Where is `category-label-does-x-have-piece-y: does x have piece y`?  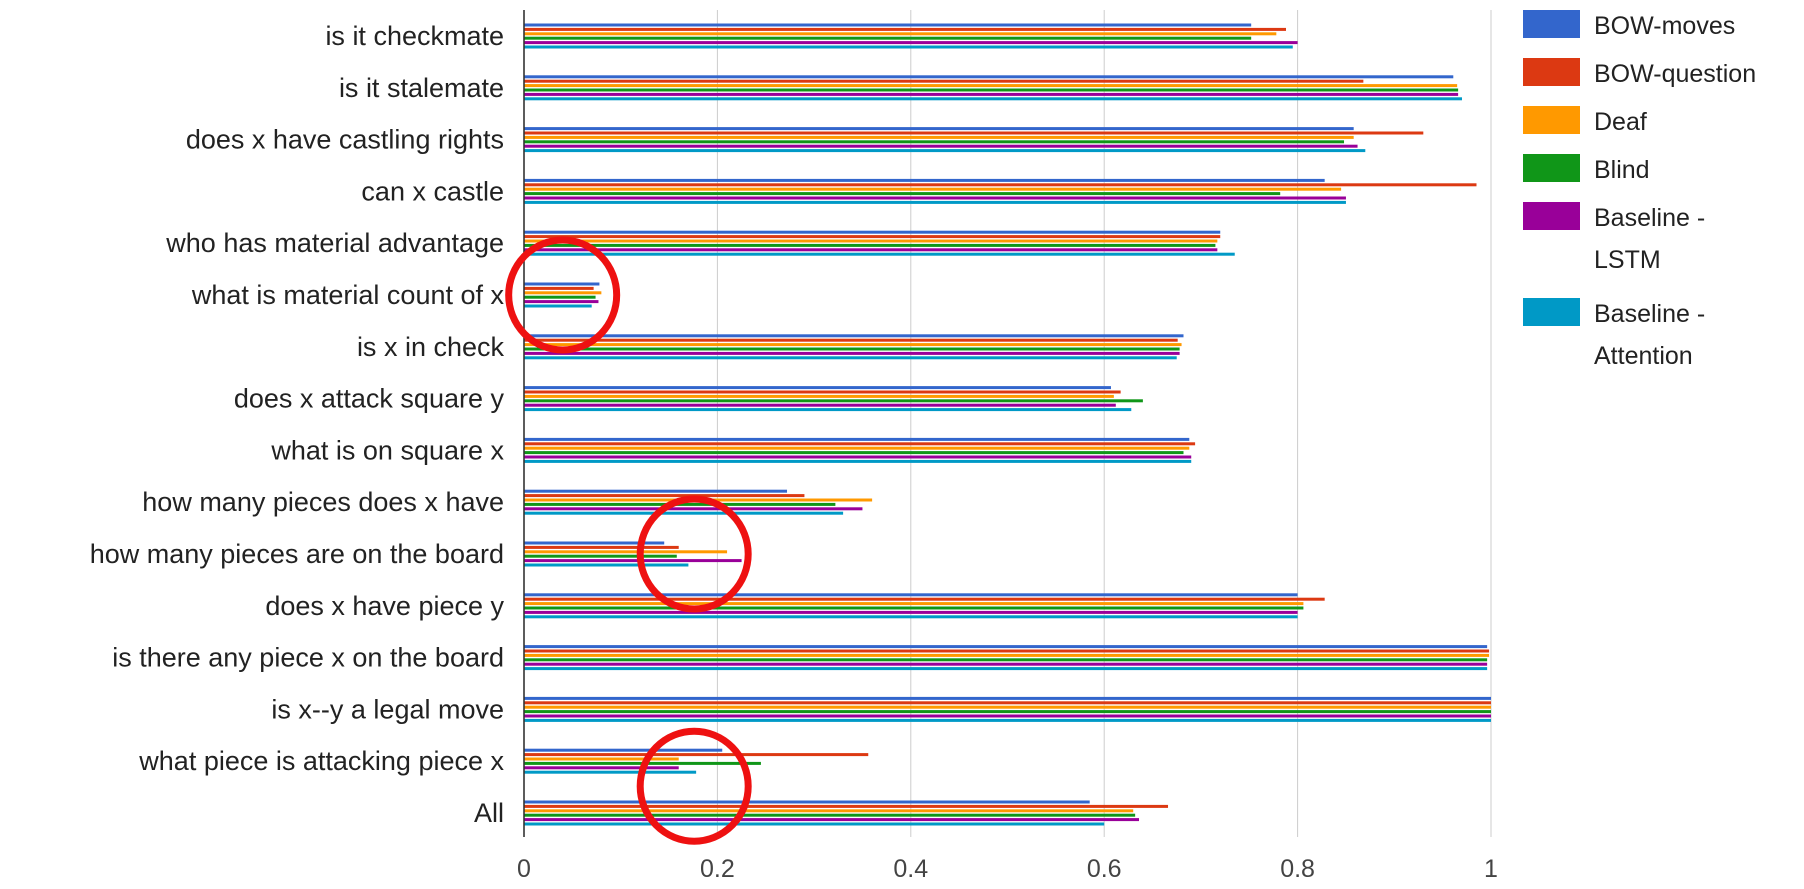 category-label-does-x-have-piece-y: does x have piece y is located at coordinates (384, 606).